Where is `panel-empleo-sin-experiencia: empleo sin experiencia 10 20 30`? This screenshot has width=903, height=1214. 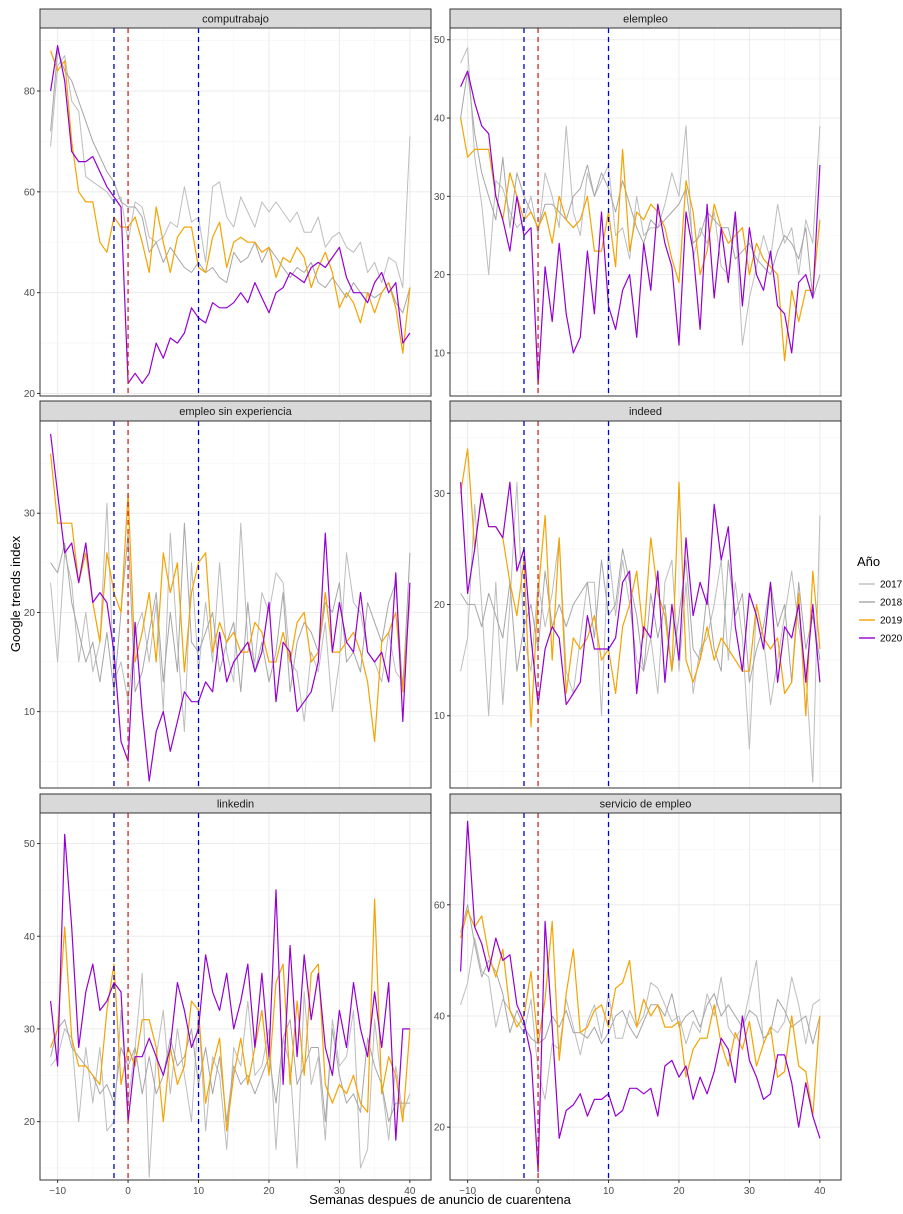 panel-empleo-sin-experiencia: empleo sin experiencia 10 20 30 is located at coordinates (228, 594).